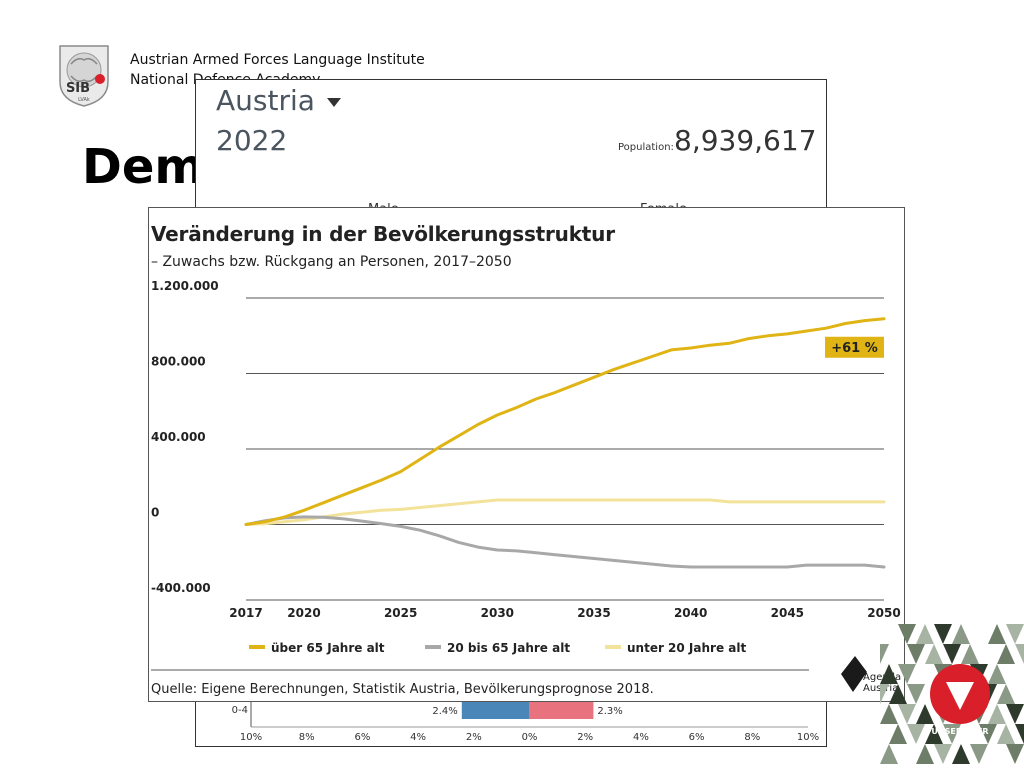  I want to click on country-selector: Austria, so click(265, 100).